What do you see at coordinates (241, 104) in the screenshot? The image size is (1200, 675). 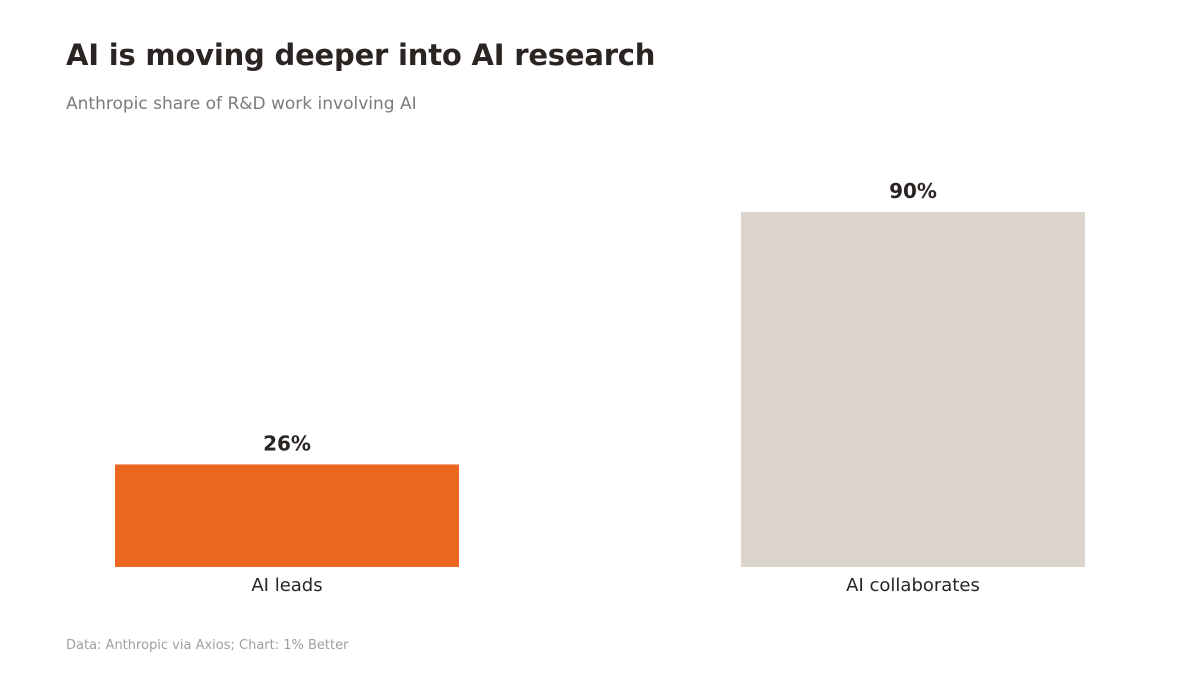 I see `chart-subtitle: Anthropic share of R&D work involving AI` at bounding box center [241, 104].